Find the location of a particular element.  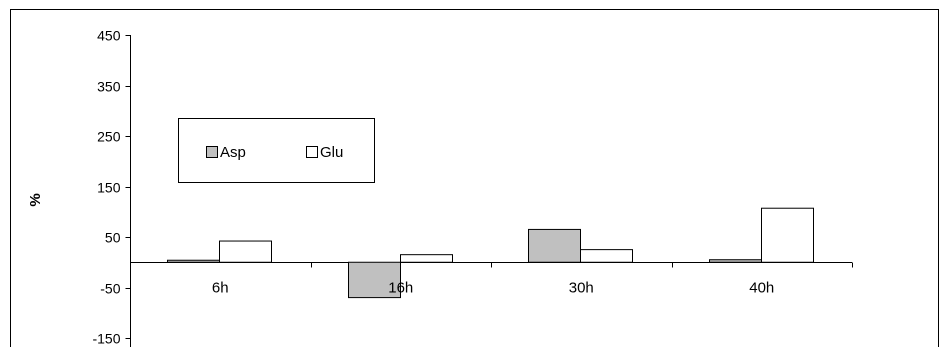

y-axis-label: % is located at coordinates (35, 199).